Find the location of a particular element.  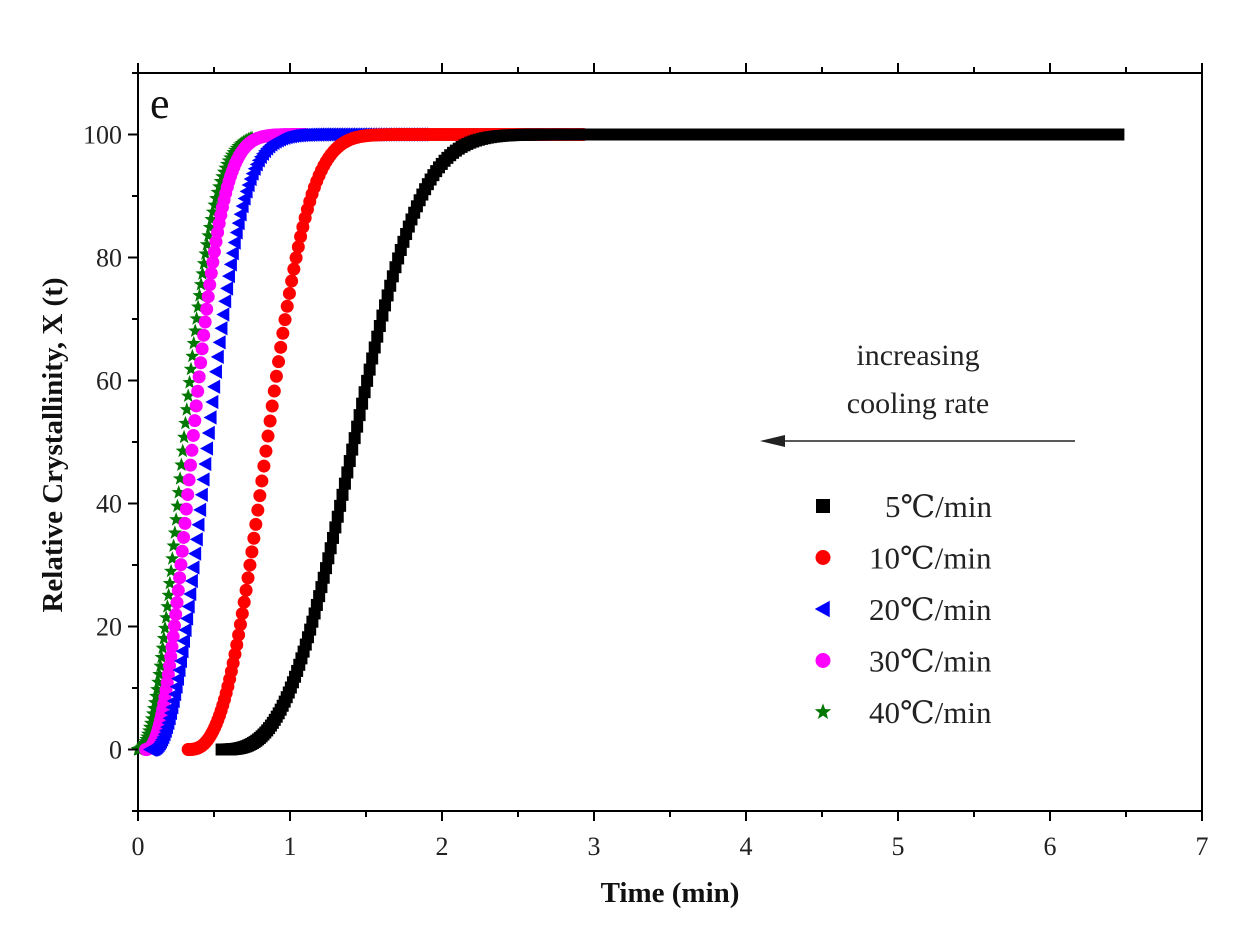

annotation: increasing cooling rate is located at coordinates (917, 393).